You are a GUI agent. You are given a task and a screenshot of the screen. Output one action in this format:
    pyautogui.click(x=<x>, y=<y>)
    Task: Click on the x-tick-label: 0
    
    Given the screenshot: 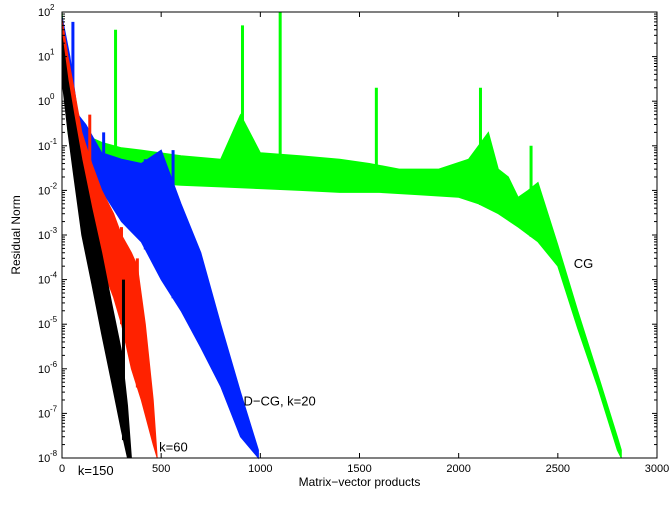 What is the action you would take?
    pyautogui.click(x=62, y=469)
    